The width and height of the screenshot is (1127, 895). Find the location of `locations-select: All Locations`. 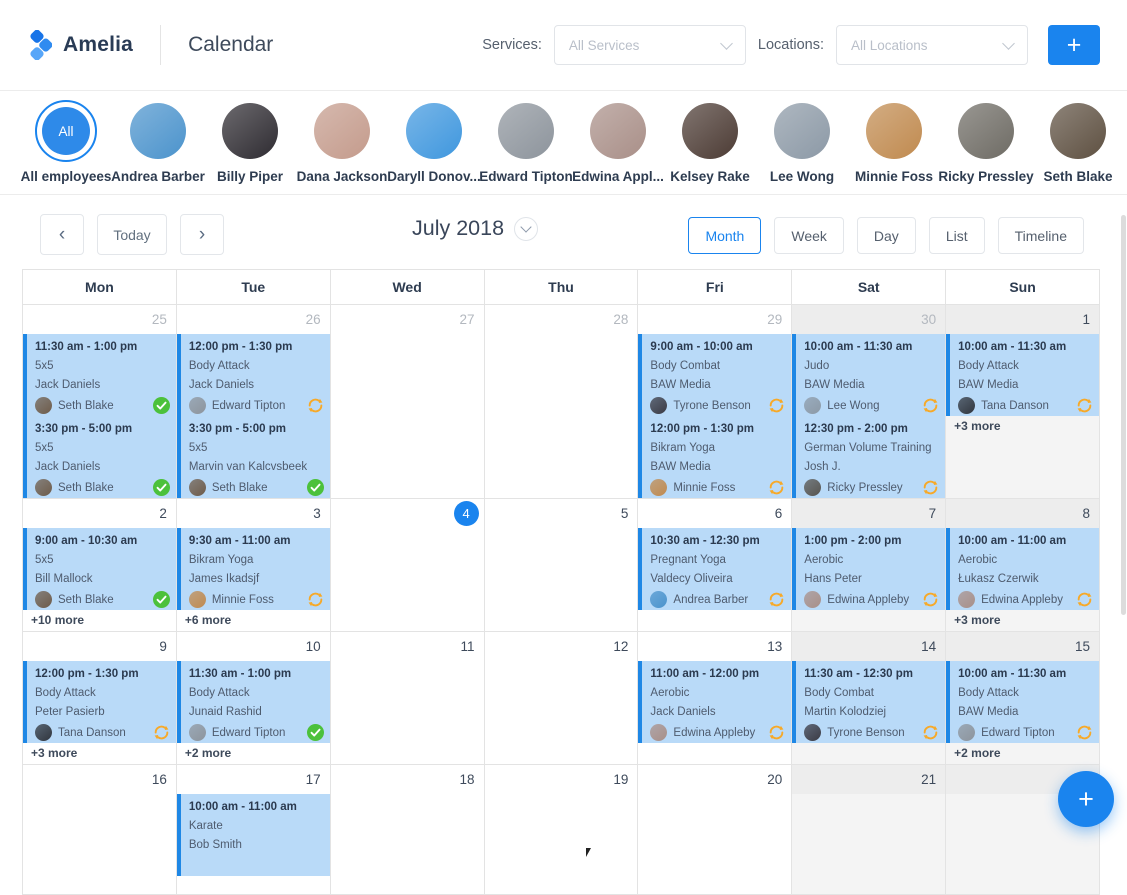

locations-select: All Locations is located at coordinates (932, 45).